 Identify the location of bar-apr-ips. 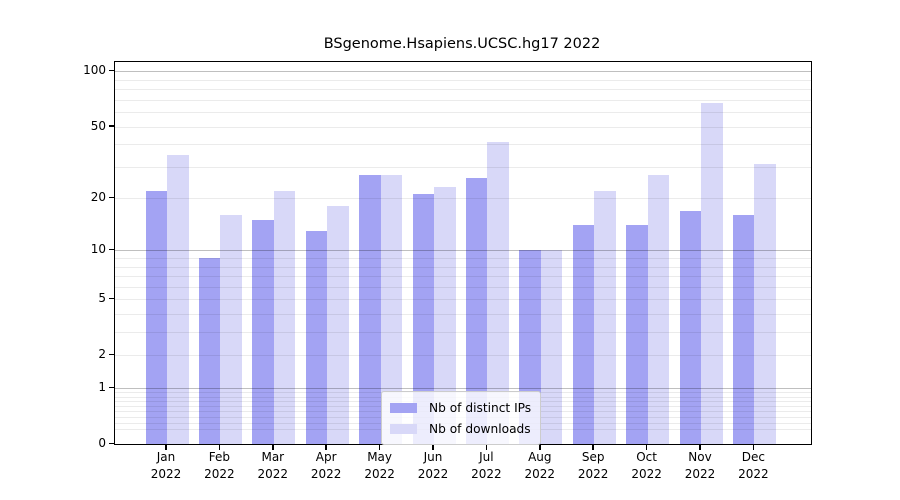
(316, 337).